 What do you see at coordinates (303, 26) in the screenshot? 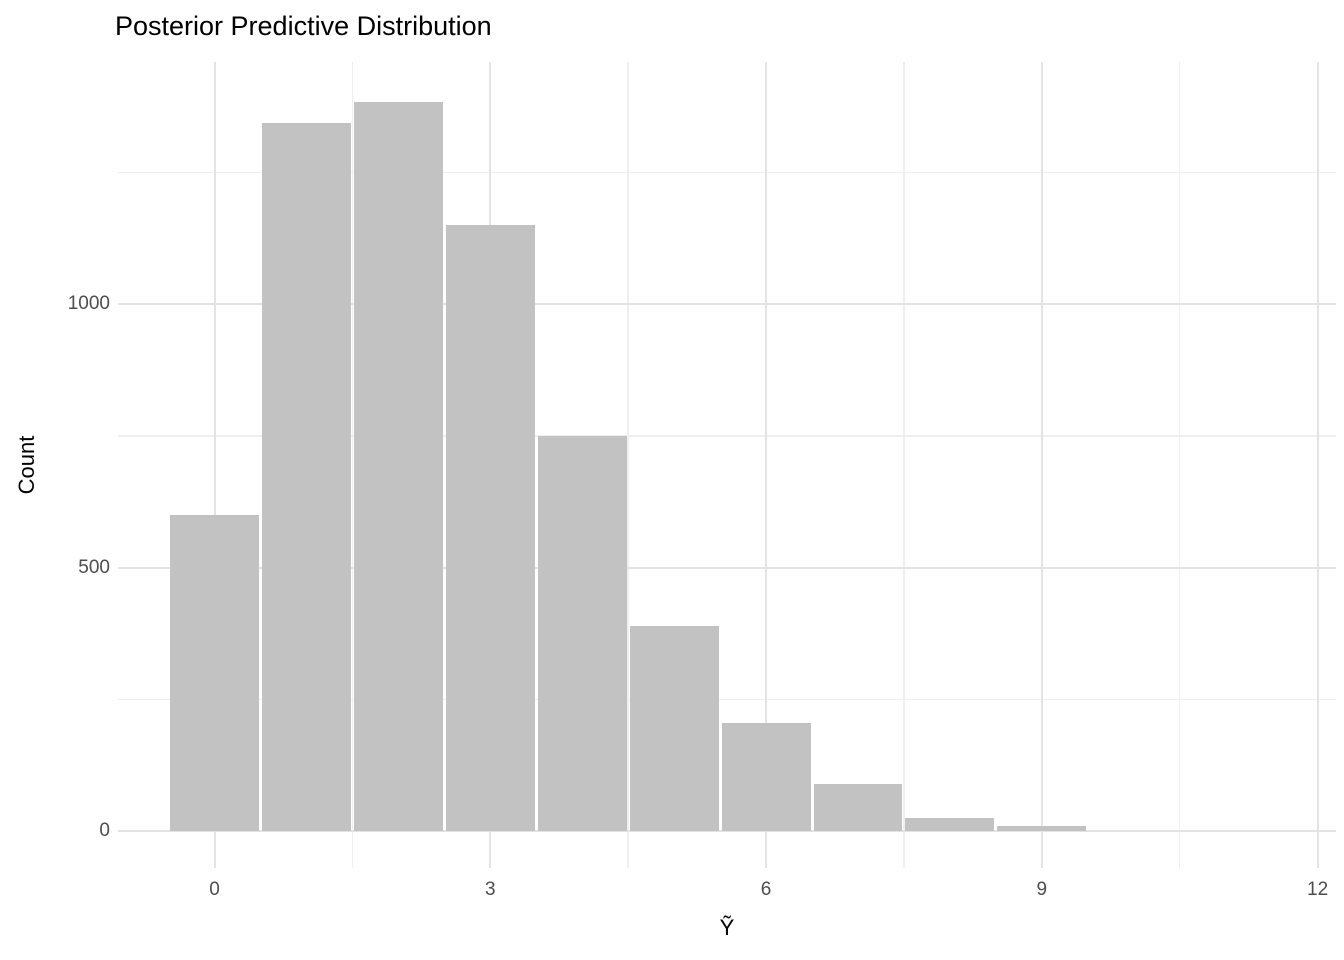
I see `chart-title: Posterior Predictive Distribution` at bounding box center [303, 26].